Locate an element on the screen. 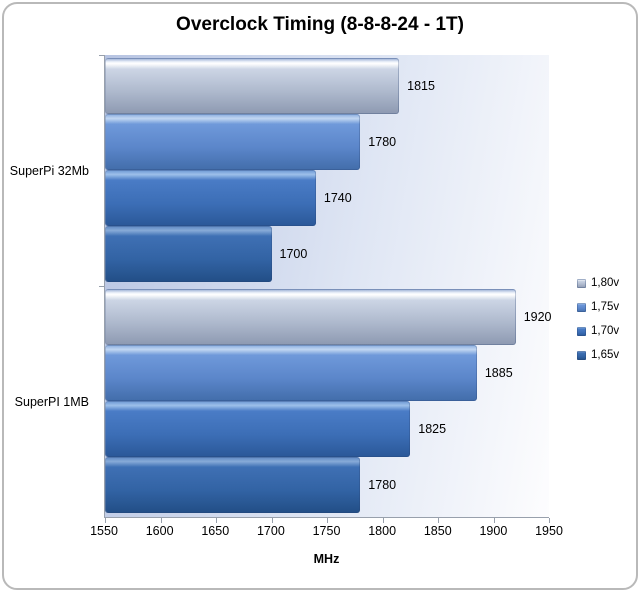 Image resolution: width=640 pixels, height=592 pixels. bar-value-label: 1700 is located at coordinates (293, 254).